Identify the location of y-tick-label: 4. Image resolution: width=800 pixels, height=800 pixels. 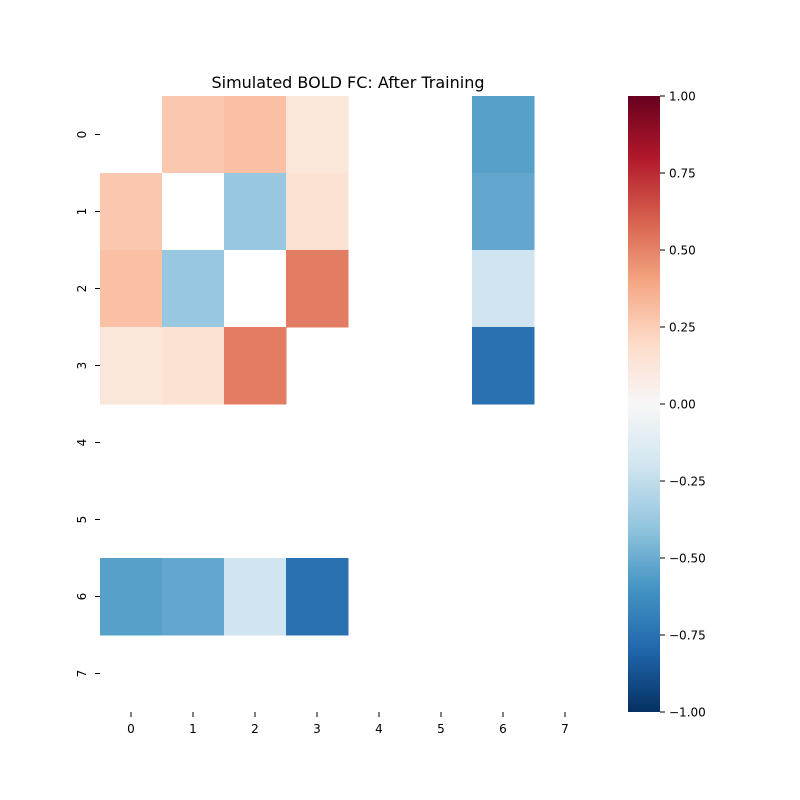
(82, 443).